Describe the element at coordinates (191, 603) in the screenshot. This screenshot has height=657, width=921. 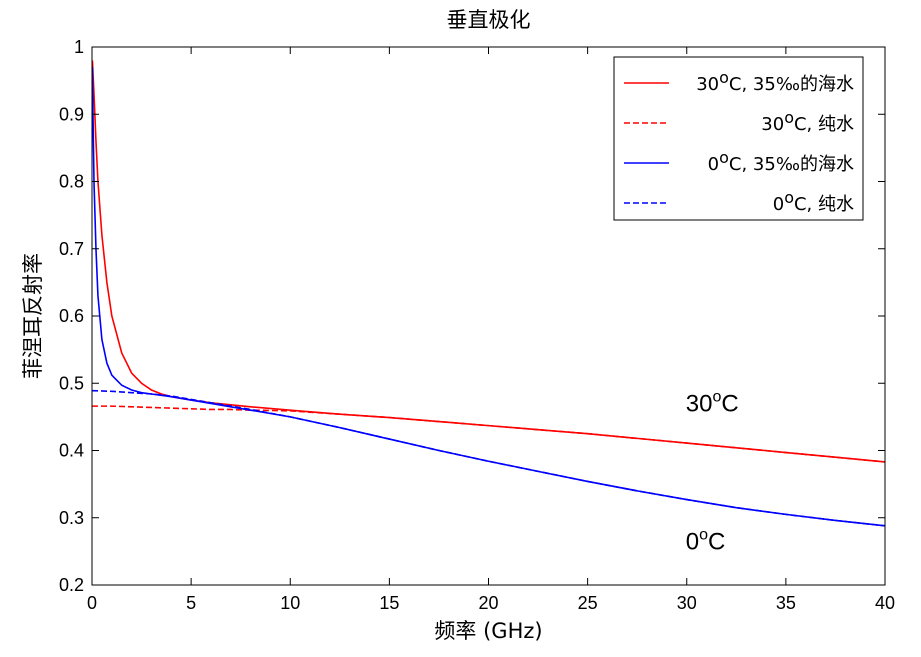
I see `x-tick-label: 5` at that location.